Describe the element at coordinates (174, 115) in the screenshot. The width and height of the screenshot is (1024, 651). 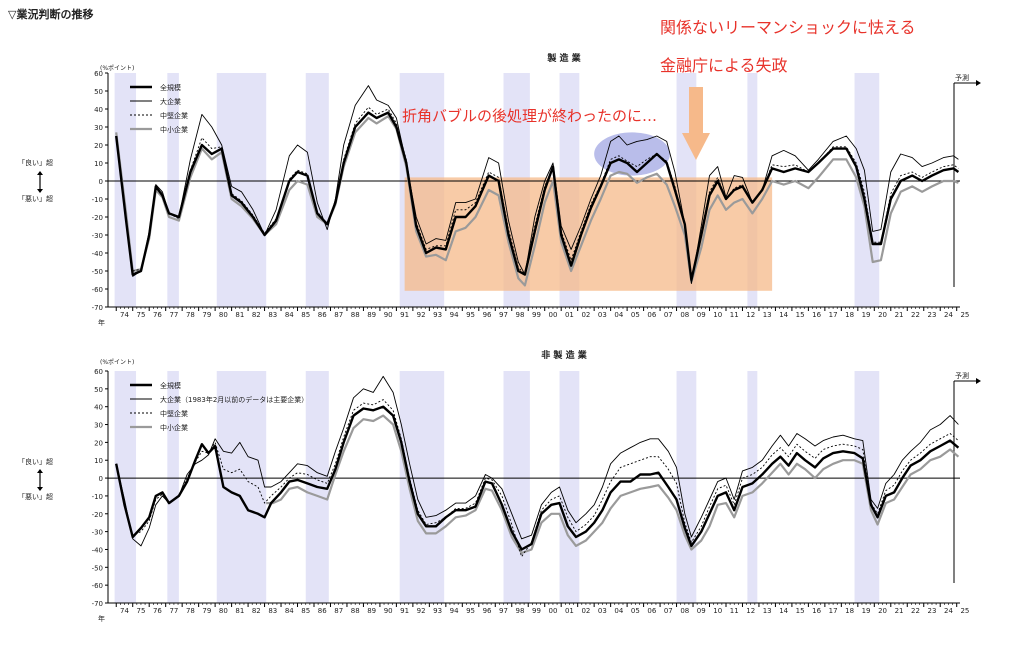
I see `legend-label: 中堅企業` at that location.